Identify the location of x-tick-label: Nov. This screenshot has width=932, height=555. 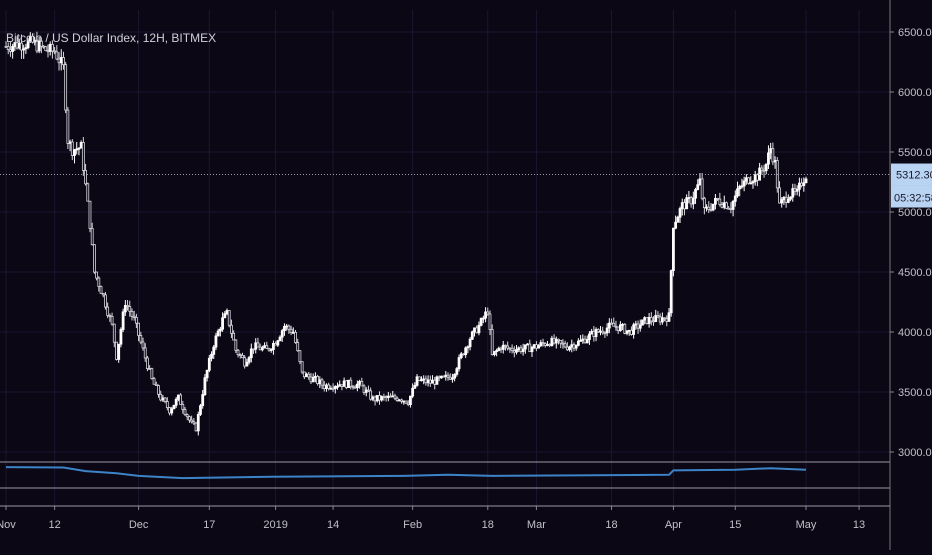
(8, 525).